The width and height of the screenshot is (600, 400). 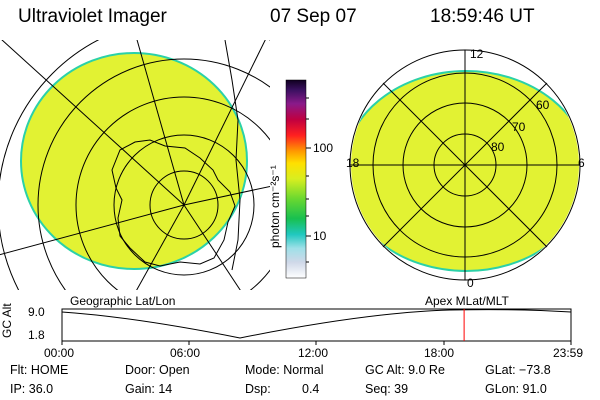 I want to click on antarctica-coastline, so click(x=173, y=203).